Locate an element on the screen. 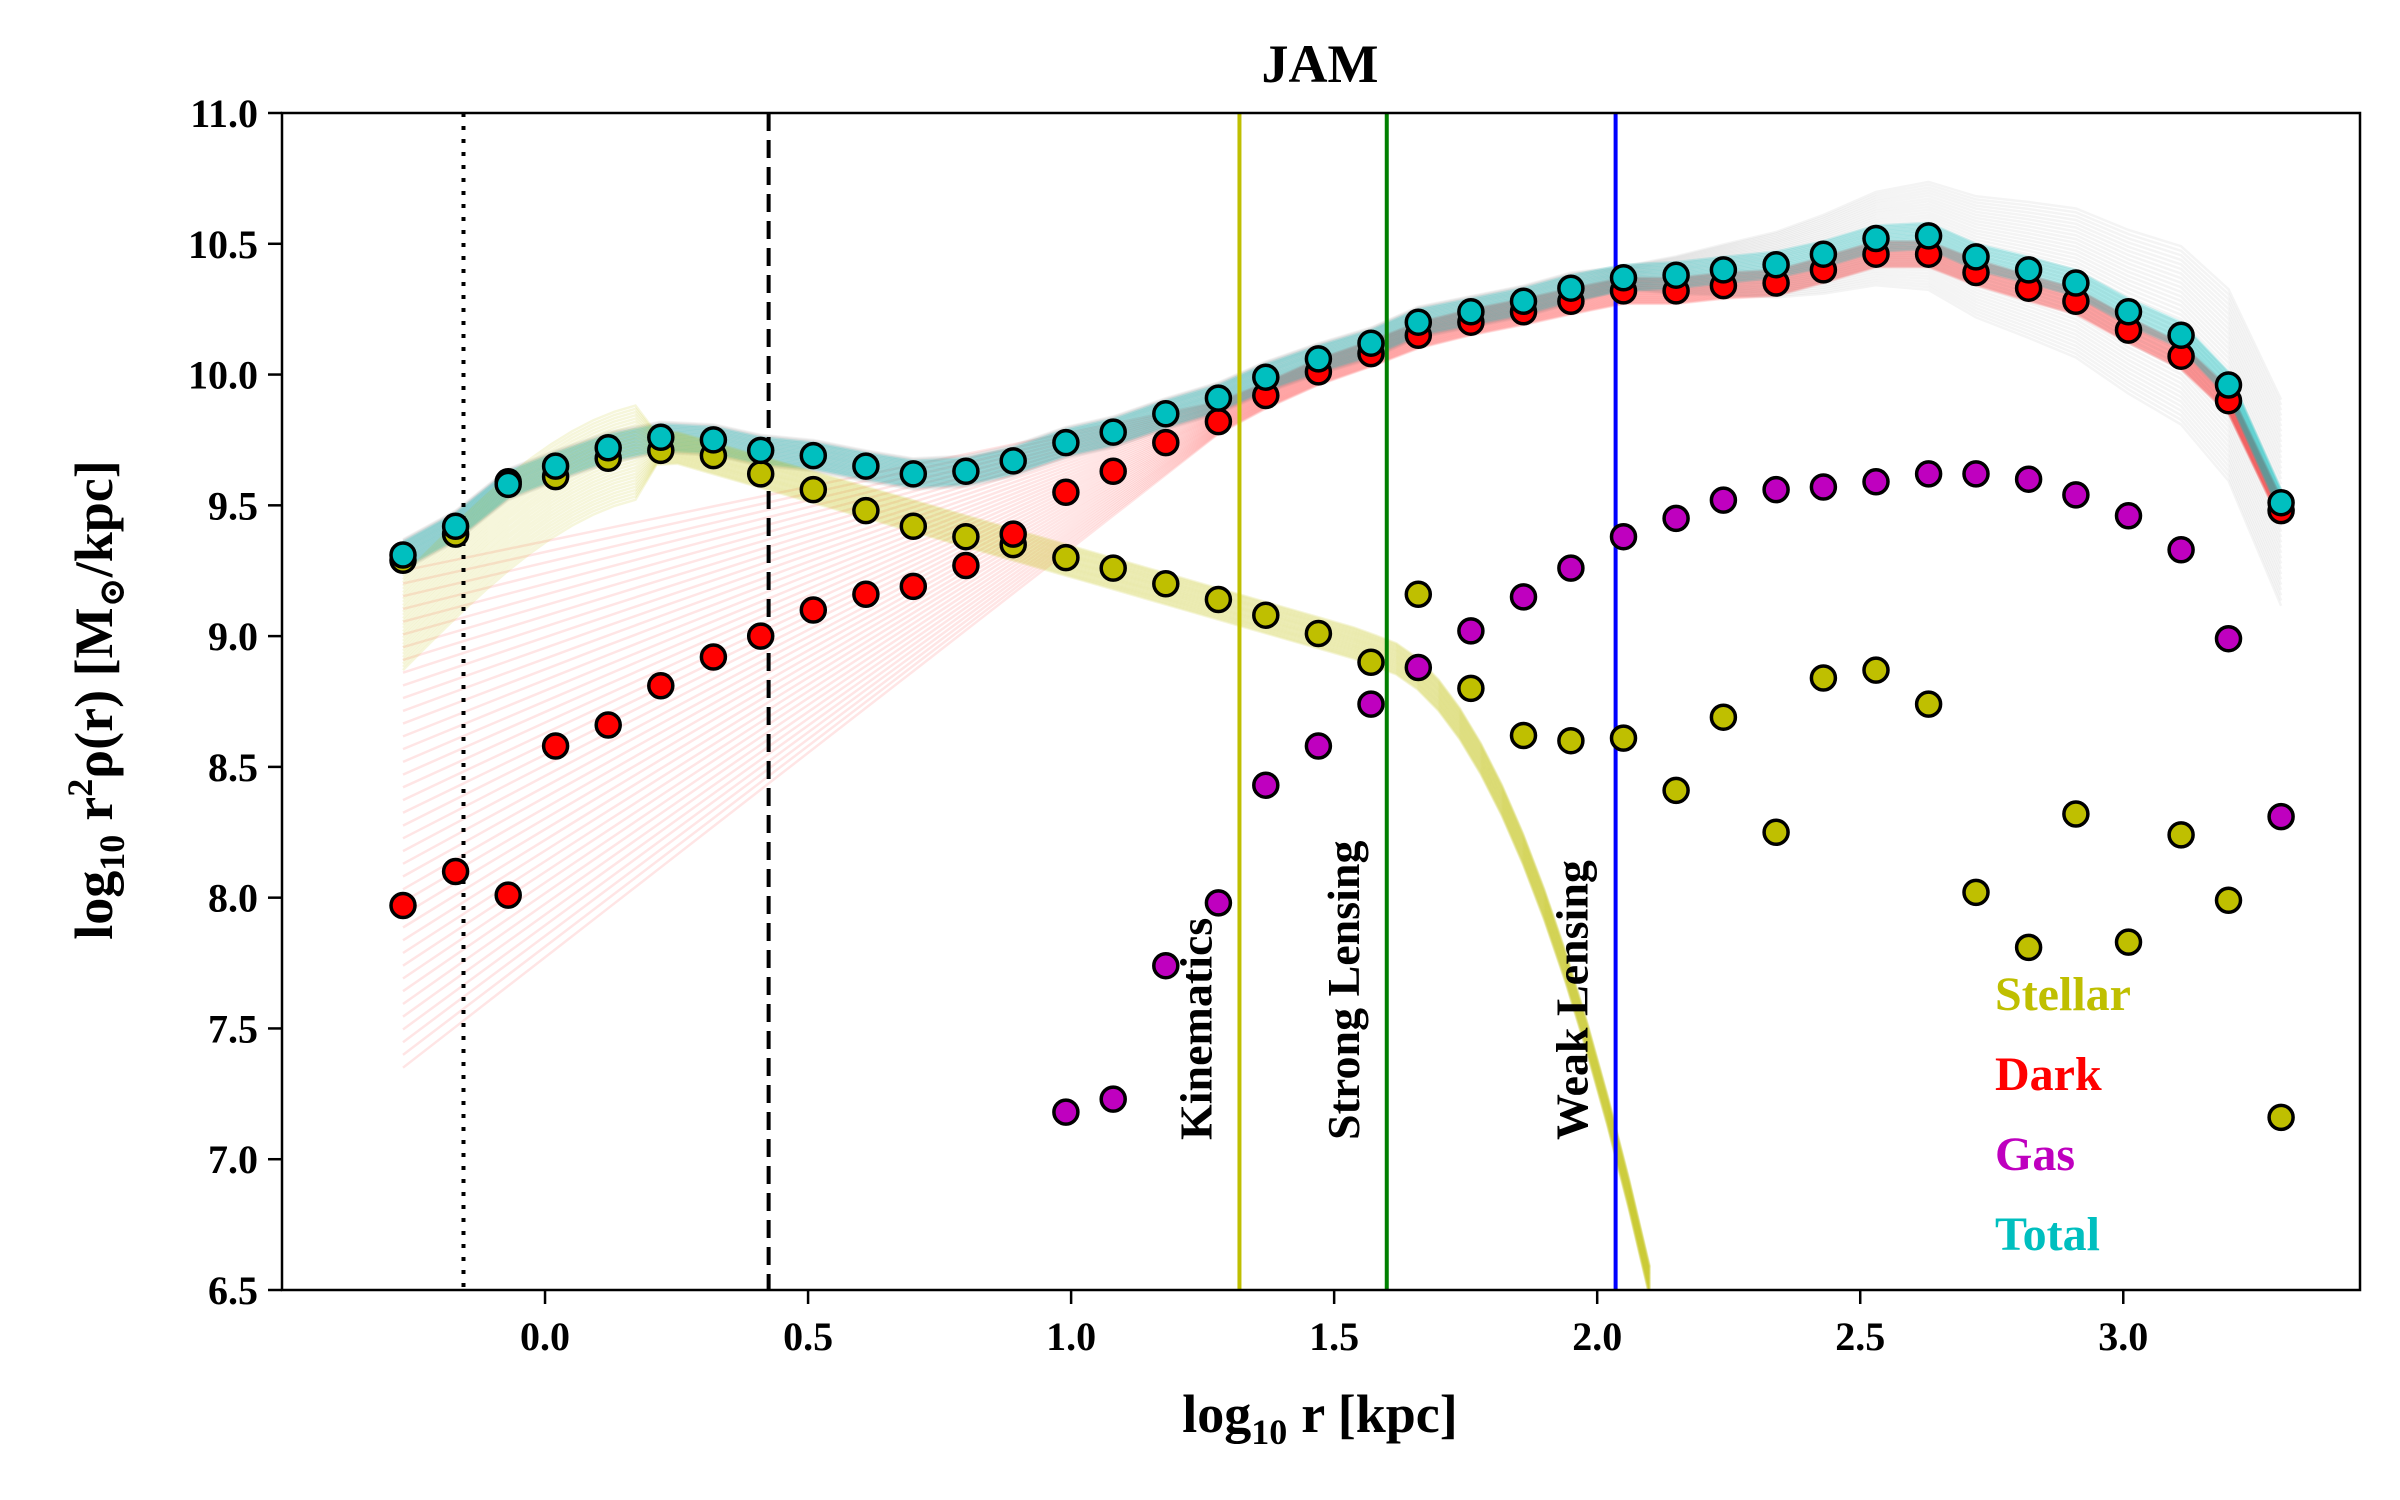  y-tick-label: 6.5 is located at coordinates (233, 1290).